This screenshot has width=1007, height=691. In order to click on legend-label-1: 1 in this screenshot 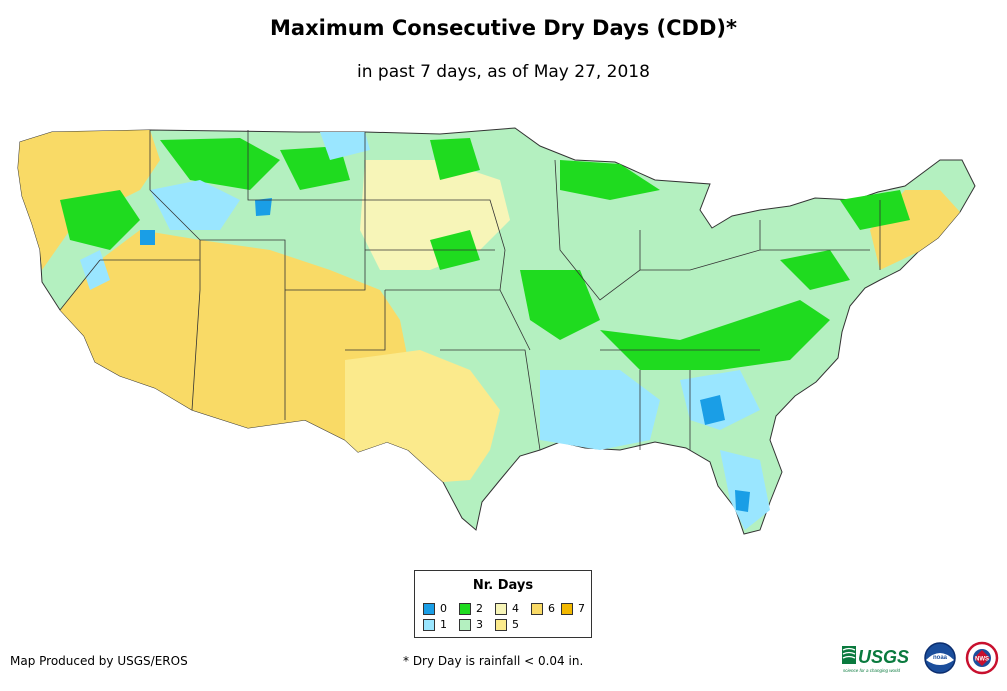, I will do `click(443, 624)`.